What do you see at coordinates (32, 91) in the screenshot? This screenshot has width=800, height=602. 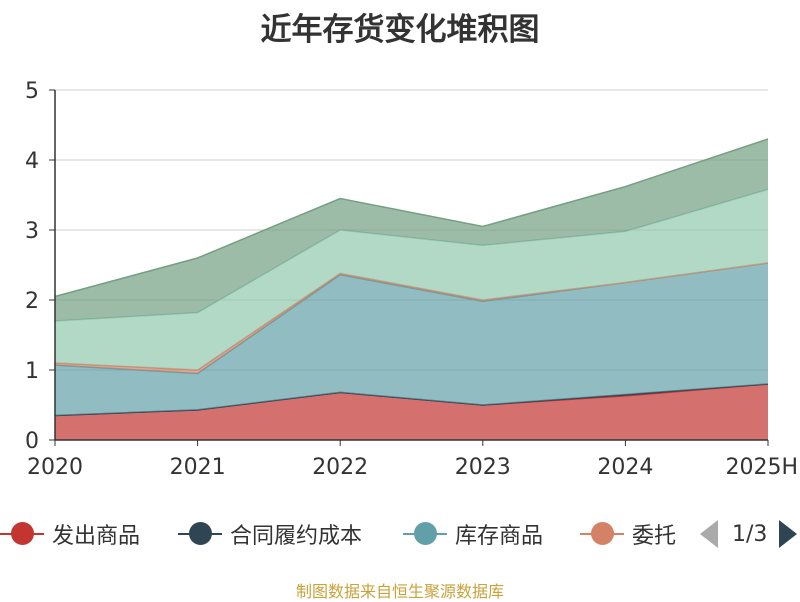 I see `y-tick-label: 5` at bounding box center [32, 91].